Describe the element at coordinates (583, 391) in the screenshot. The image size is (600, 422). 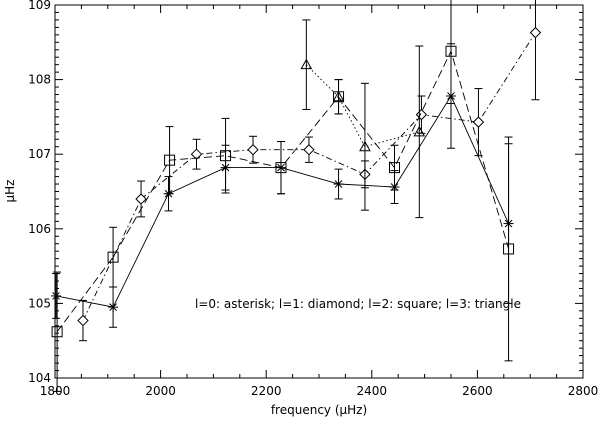
I see `x-tick-label: 2800` at that location.